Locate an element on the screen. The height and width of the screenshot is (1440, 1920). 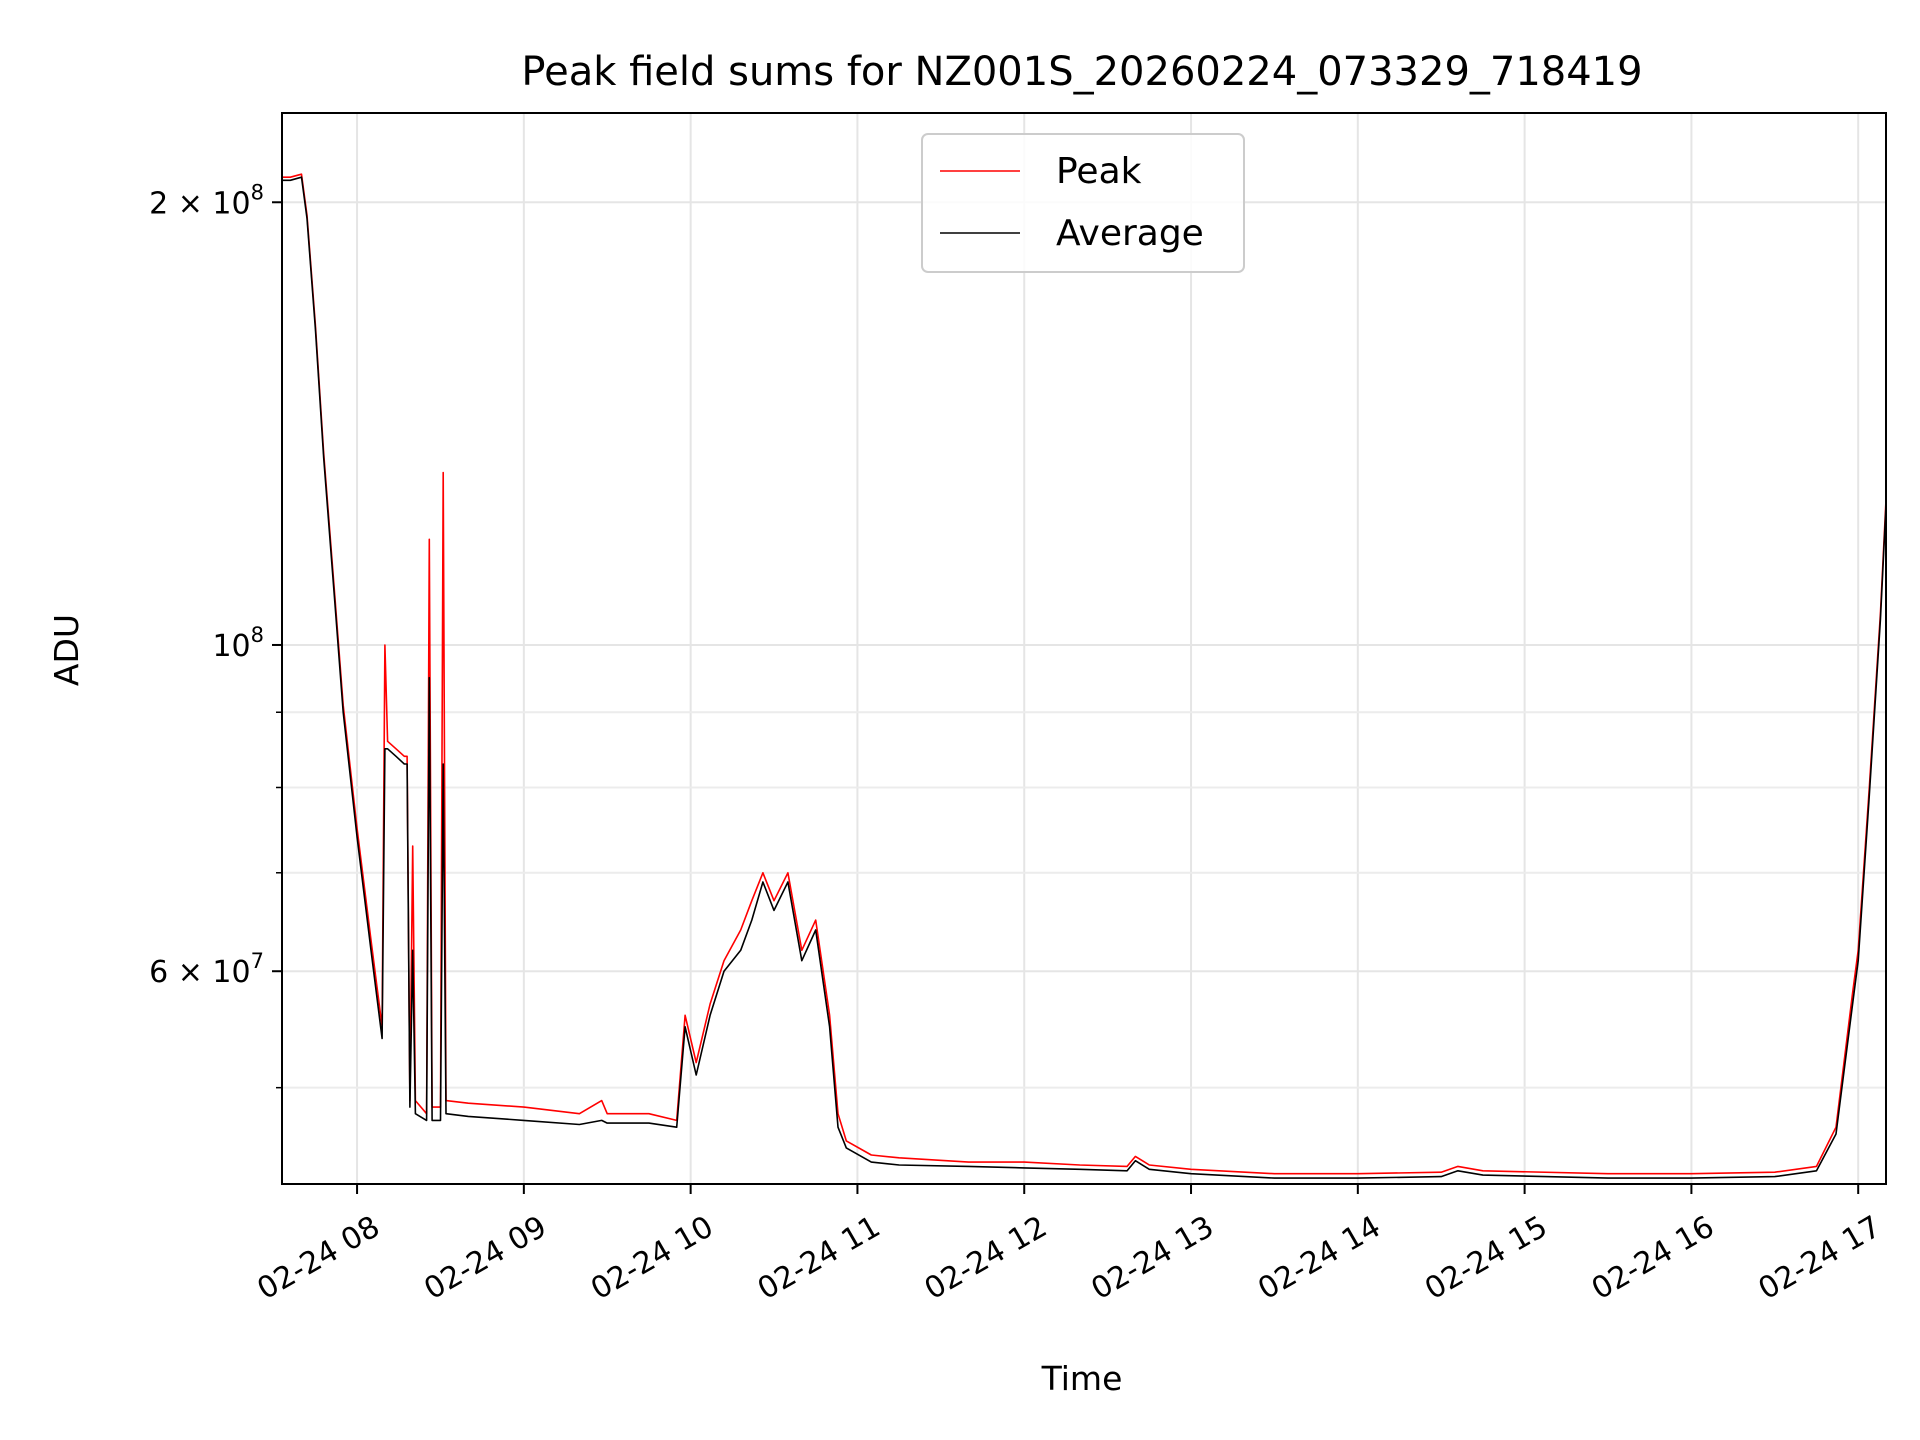
y-tick-label: 108 is located at coordinates (238, 643).